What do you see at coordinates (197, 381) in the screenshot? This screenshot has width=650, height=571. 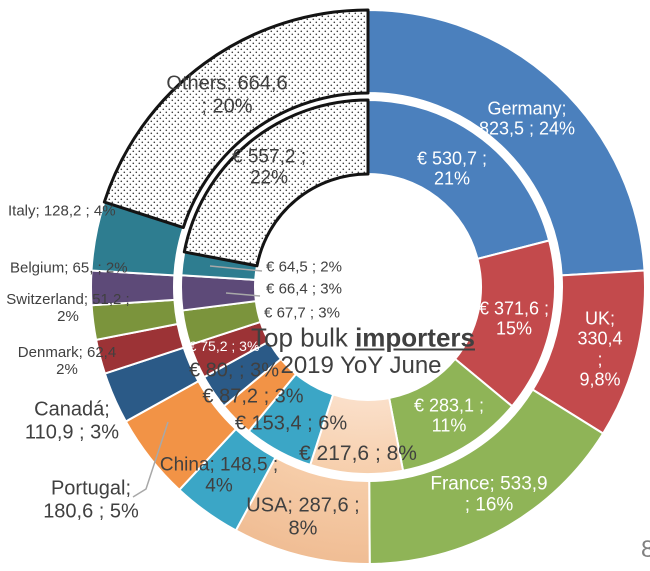 I see `leader-lines` at bounding box center [197, 381].